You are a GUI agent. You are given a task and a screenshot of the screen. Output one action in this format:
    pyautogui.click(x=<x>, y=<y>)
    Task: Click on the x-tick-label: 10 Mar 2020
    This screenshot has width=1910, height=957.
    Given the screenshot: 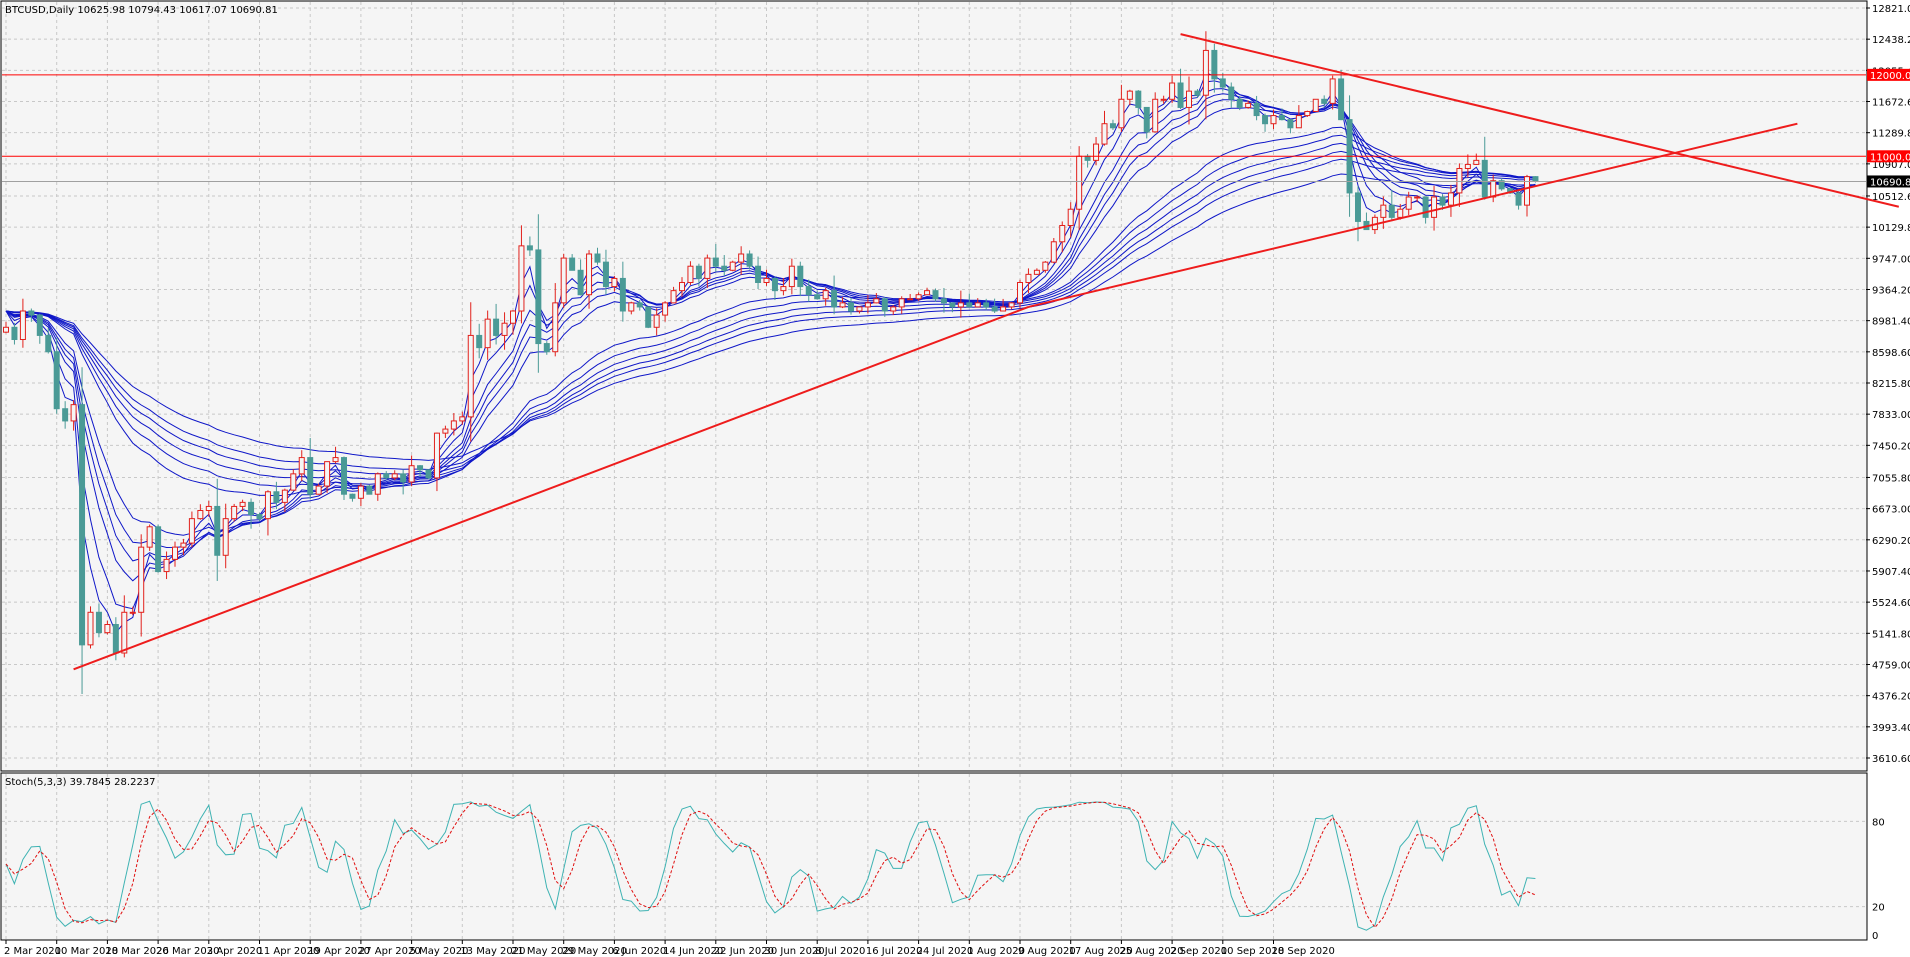 What is the action you would take?
    pyautogui.click(x=86, y=951)
    